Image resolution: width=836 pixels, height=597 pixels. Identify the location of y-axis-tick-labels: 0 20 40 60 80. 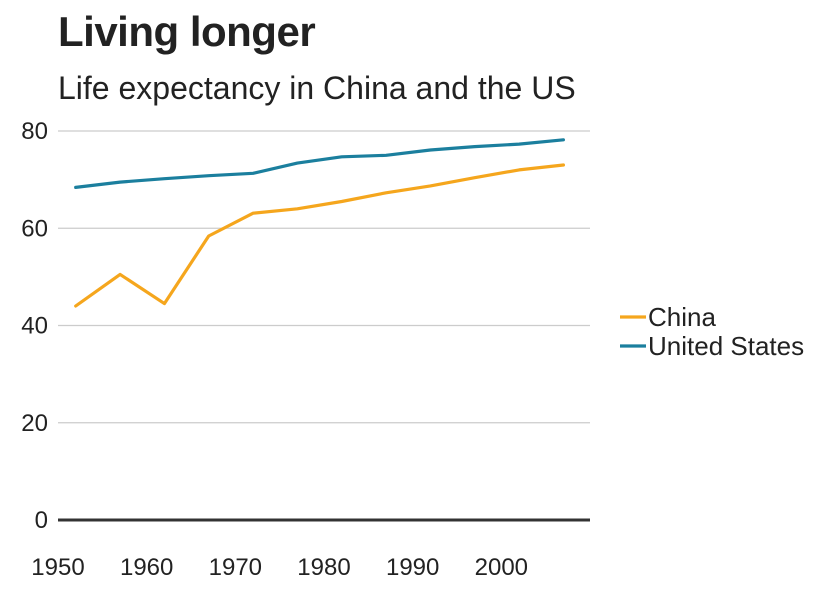
(34, 326).